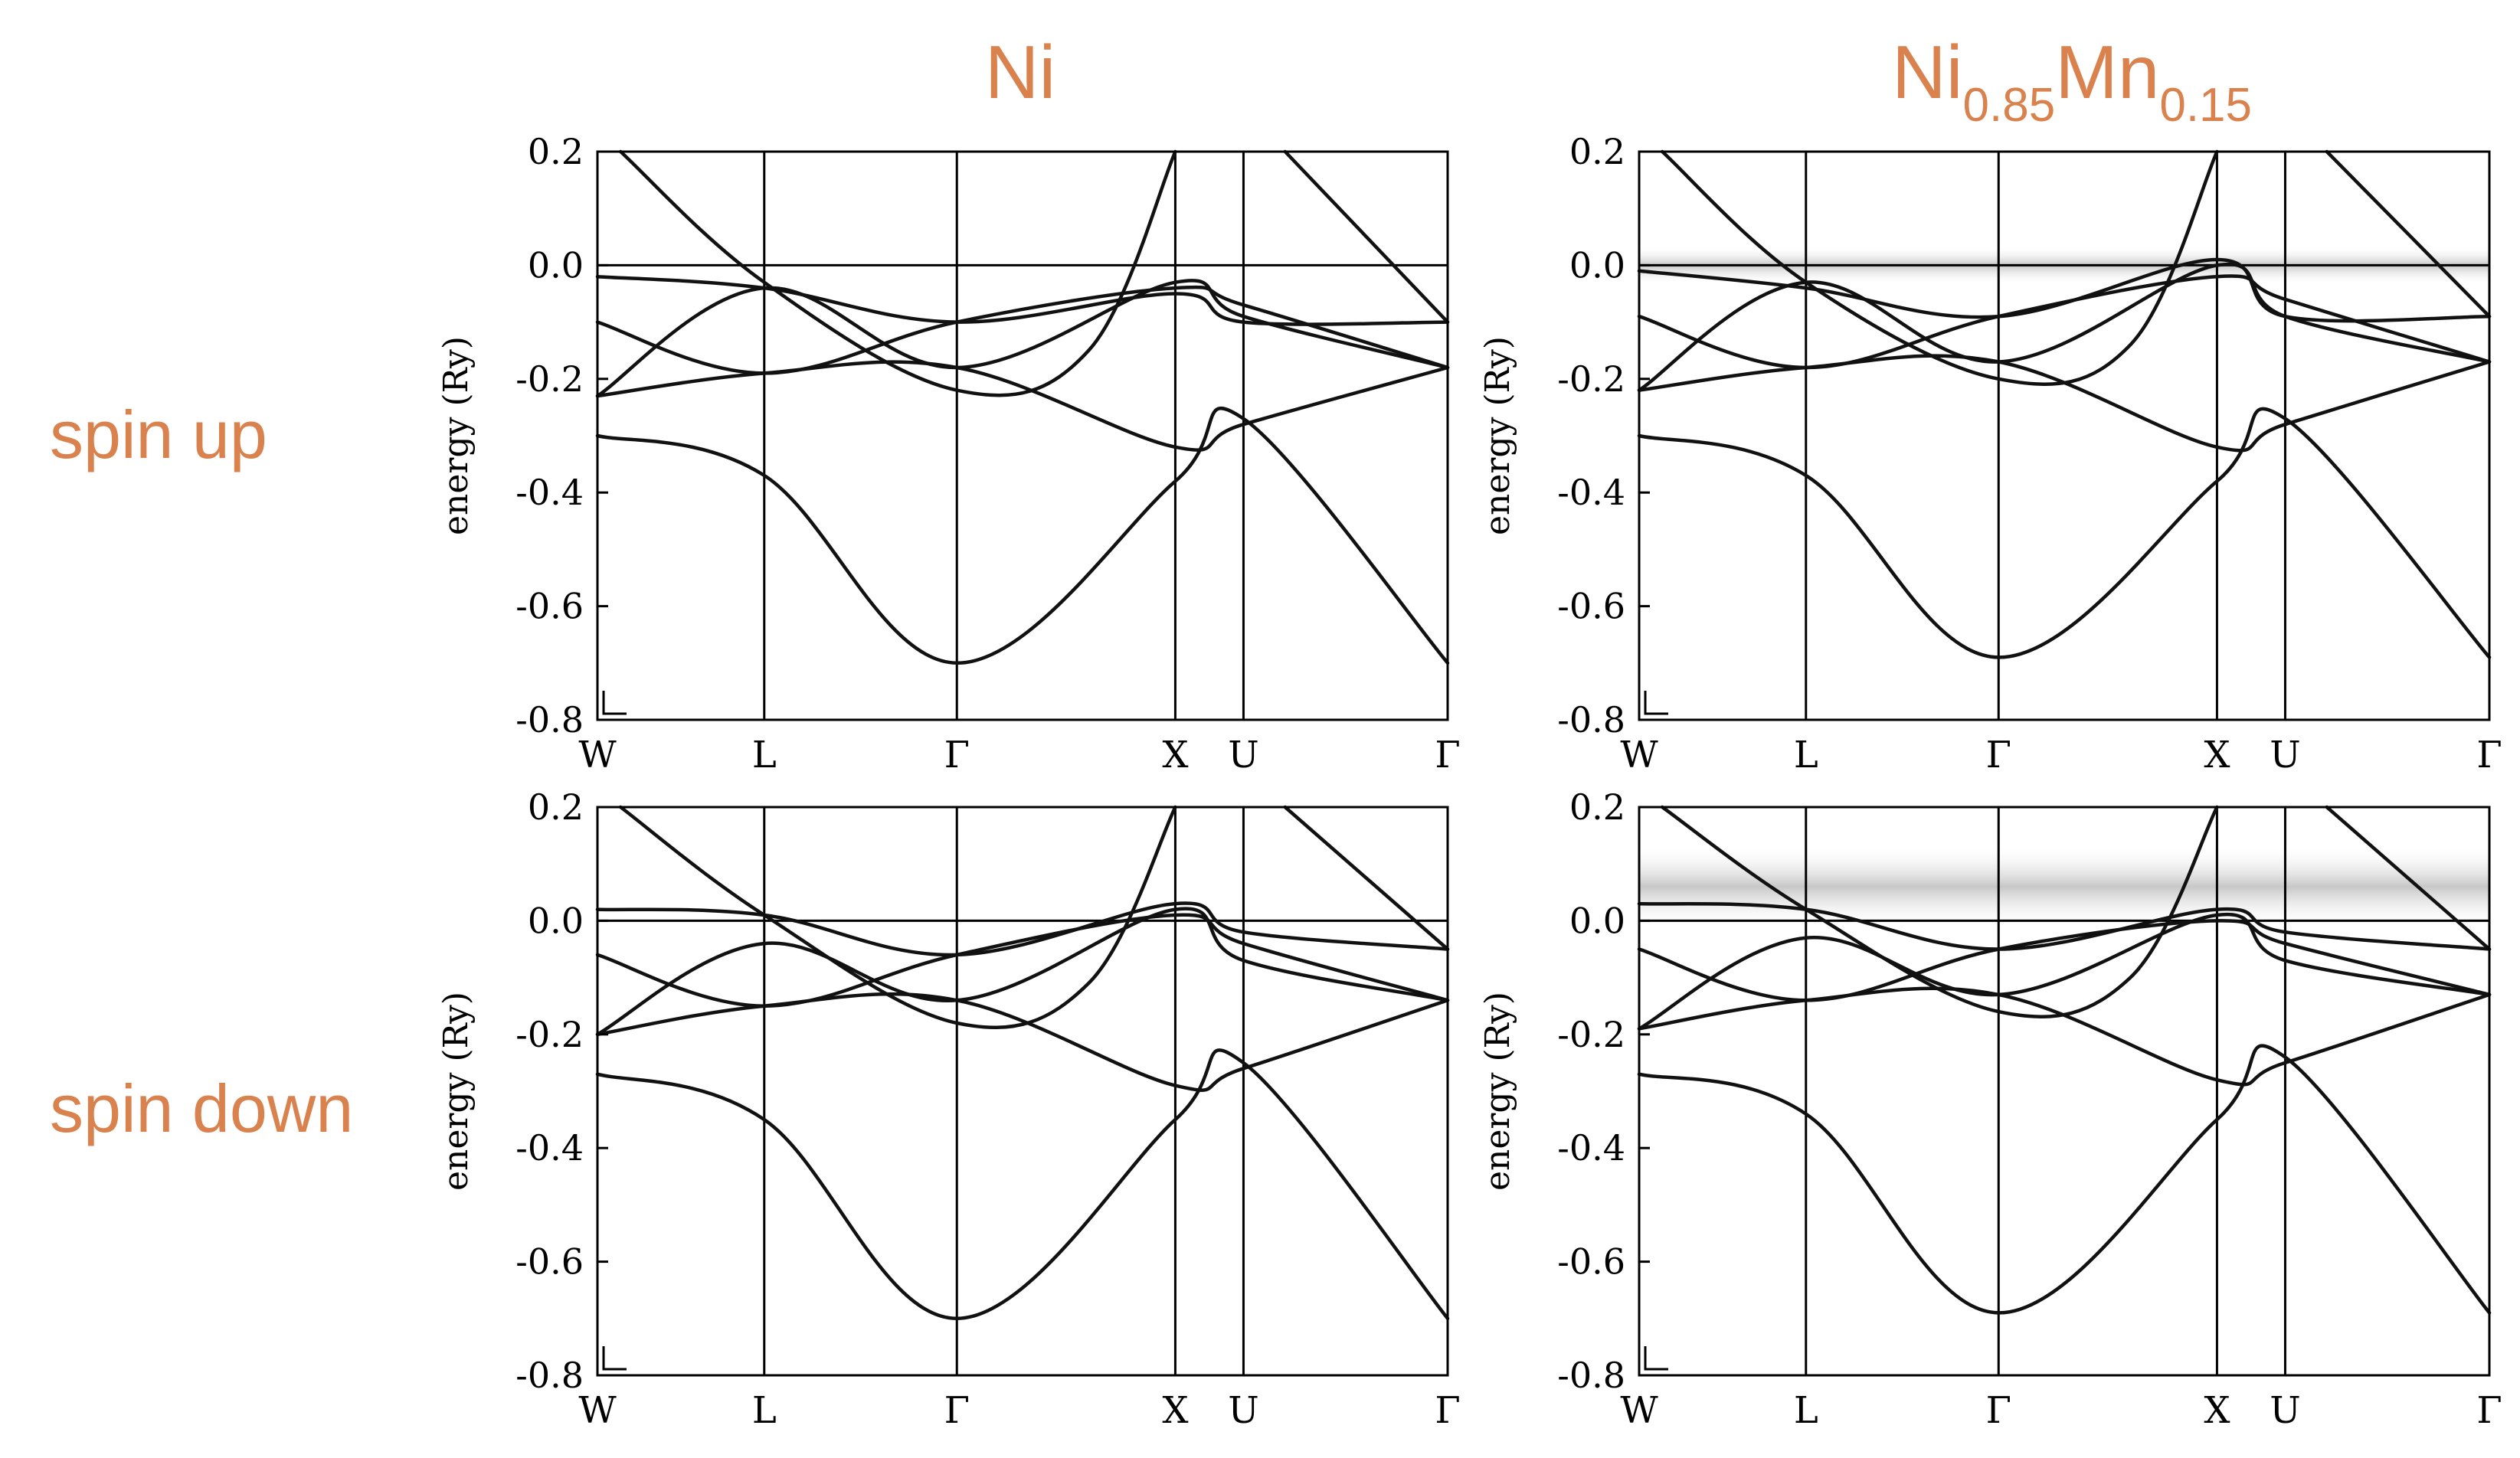  Describe the element at coordinates (158, 434) in the screenshot. I see `row-label-spin-up: spin up` at that location.